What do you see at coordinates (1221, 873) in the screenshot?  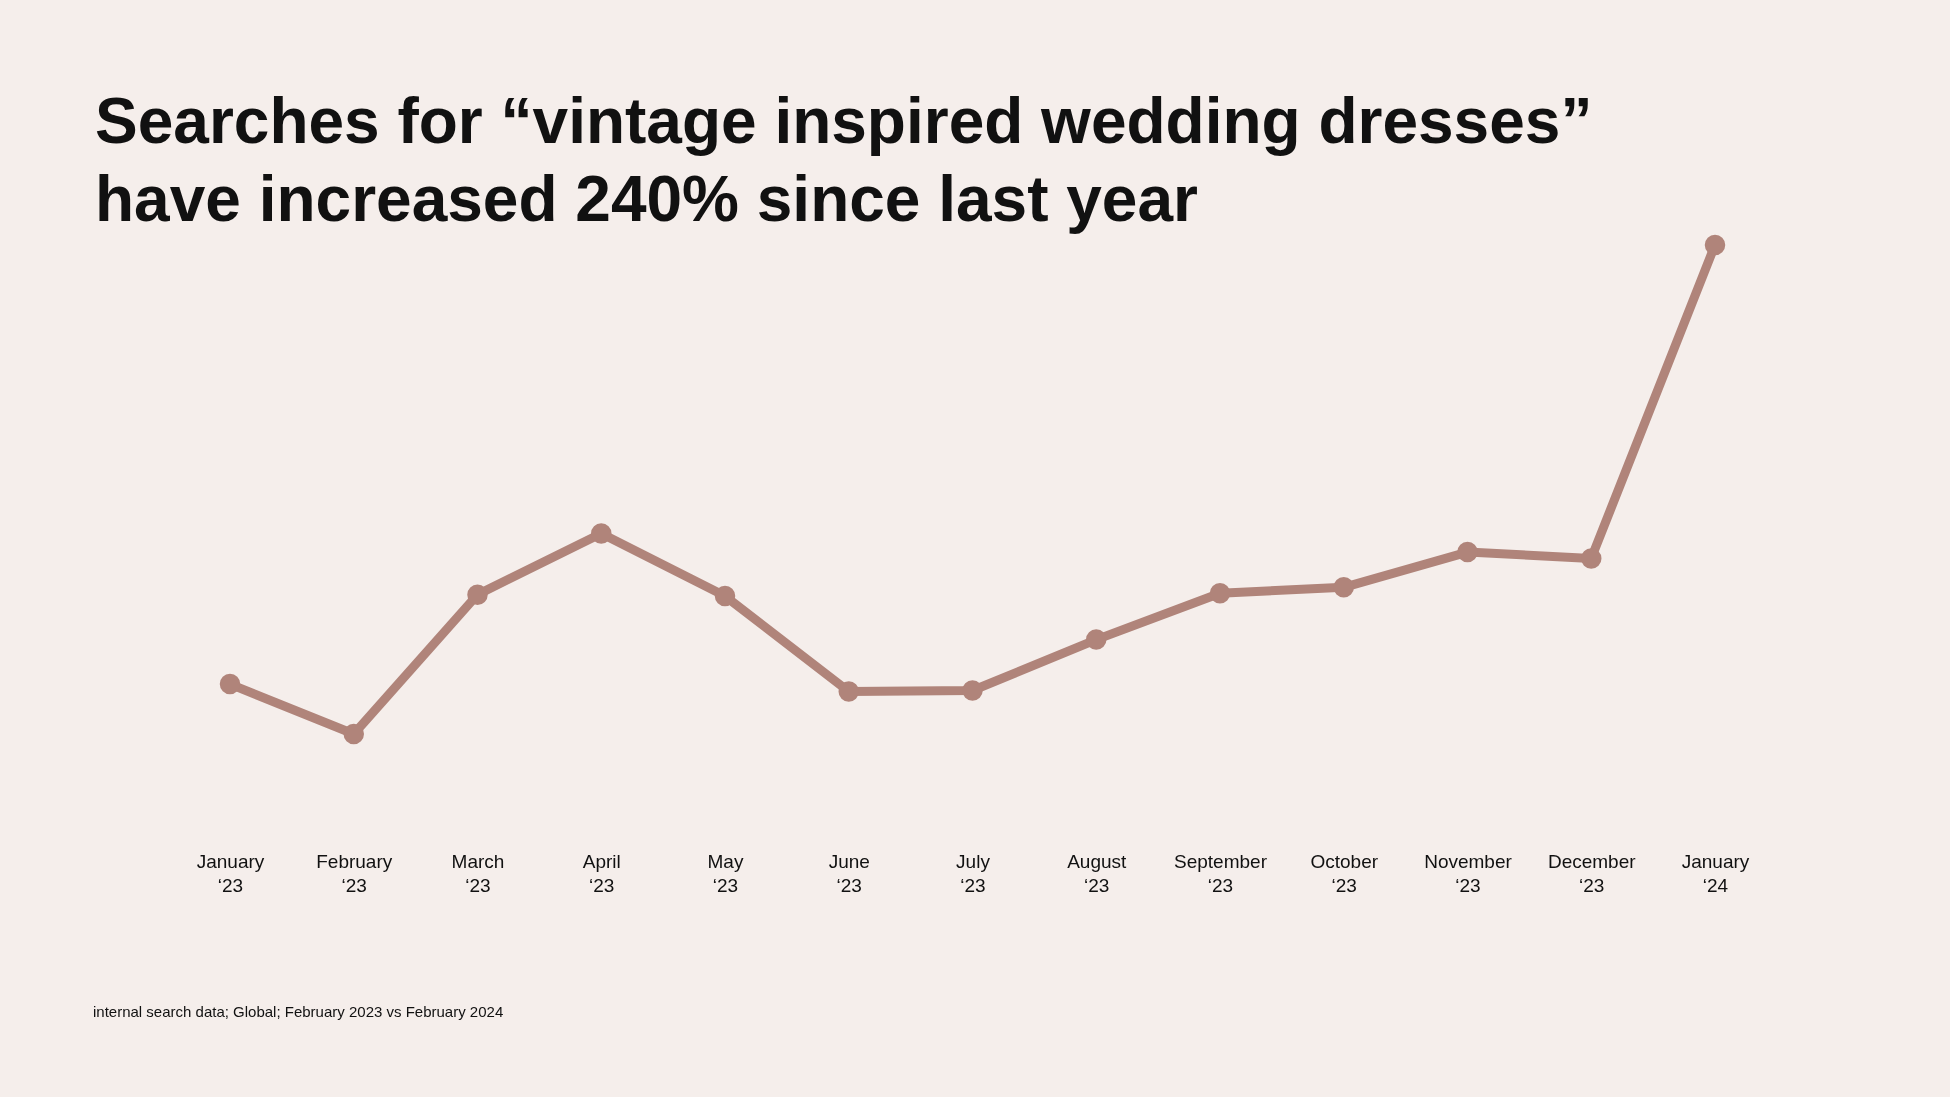 I see `x-tick-label: September ‘23` at bounding box center [1221, 873].